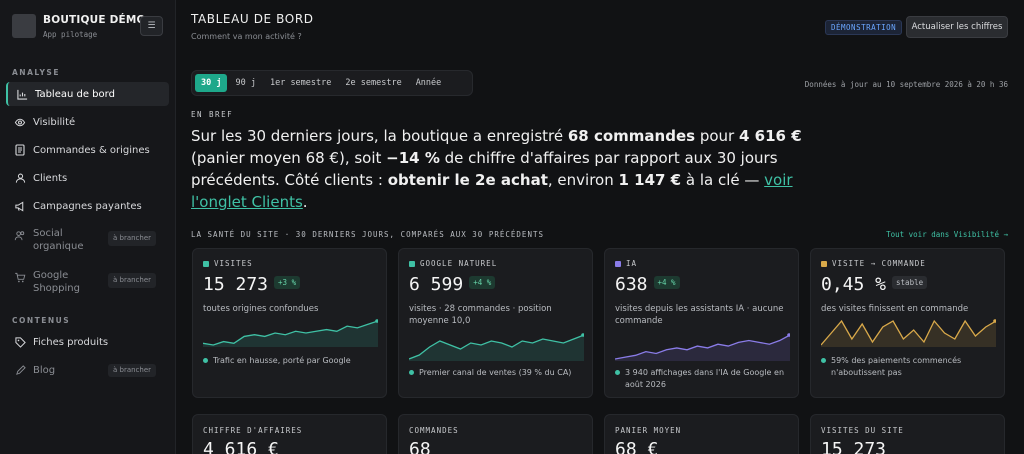 This screenshot has height=454, width=1024. Describe the element at coordinates (132, 238) in the screenshot. I see `status-badge-social: à brancher` at that location.